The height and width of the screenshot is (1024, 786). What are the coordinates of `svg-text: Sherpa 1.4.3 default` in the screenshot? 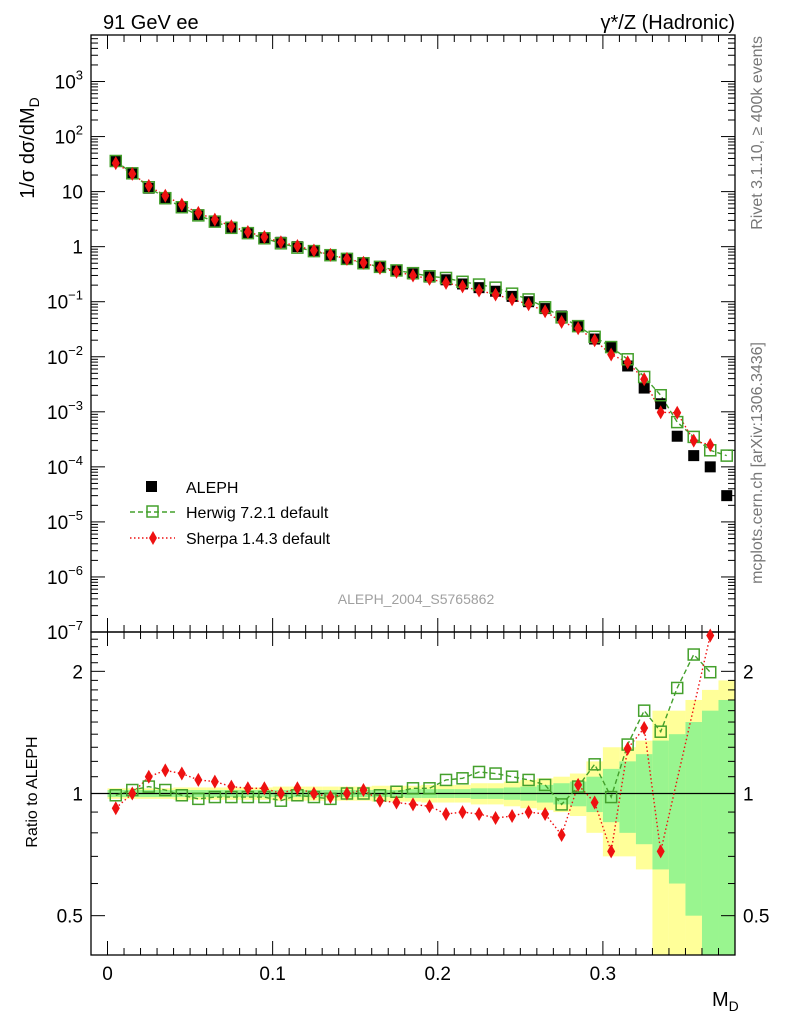 It's located at (258, 539).